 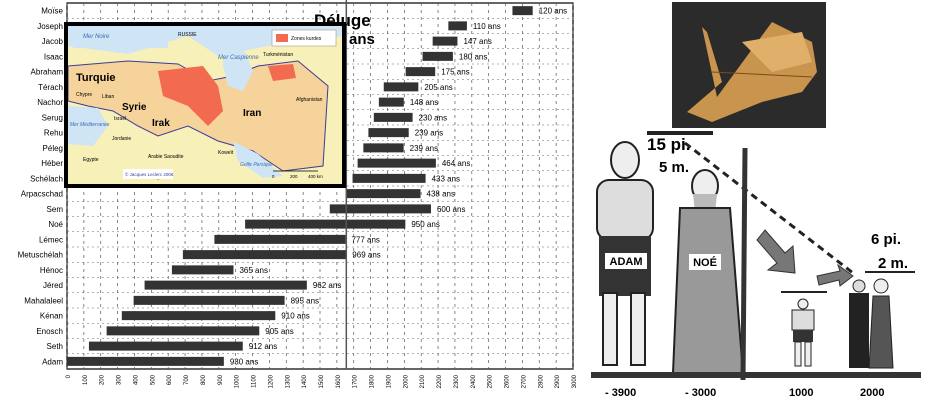 I want to click on row-label: Abraham, so click(x=47, y=72).